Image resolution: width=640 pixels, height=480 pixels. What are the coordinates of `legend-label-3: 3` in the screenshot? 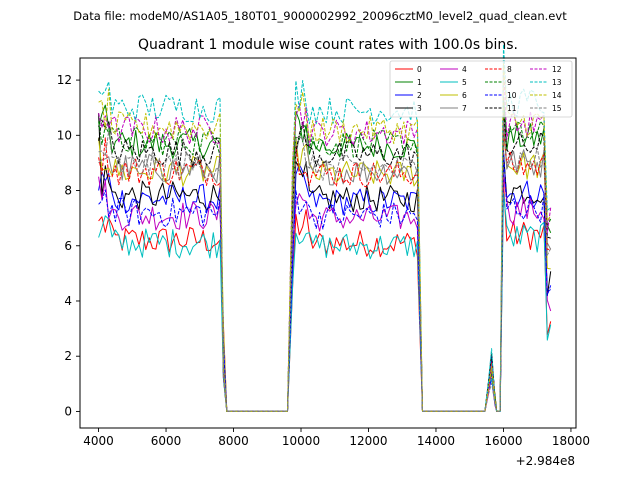 It's located at (419, 108).